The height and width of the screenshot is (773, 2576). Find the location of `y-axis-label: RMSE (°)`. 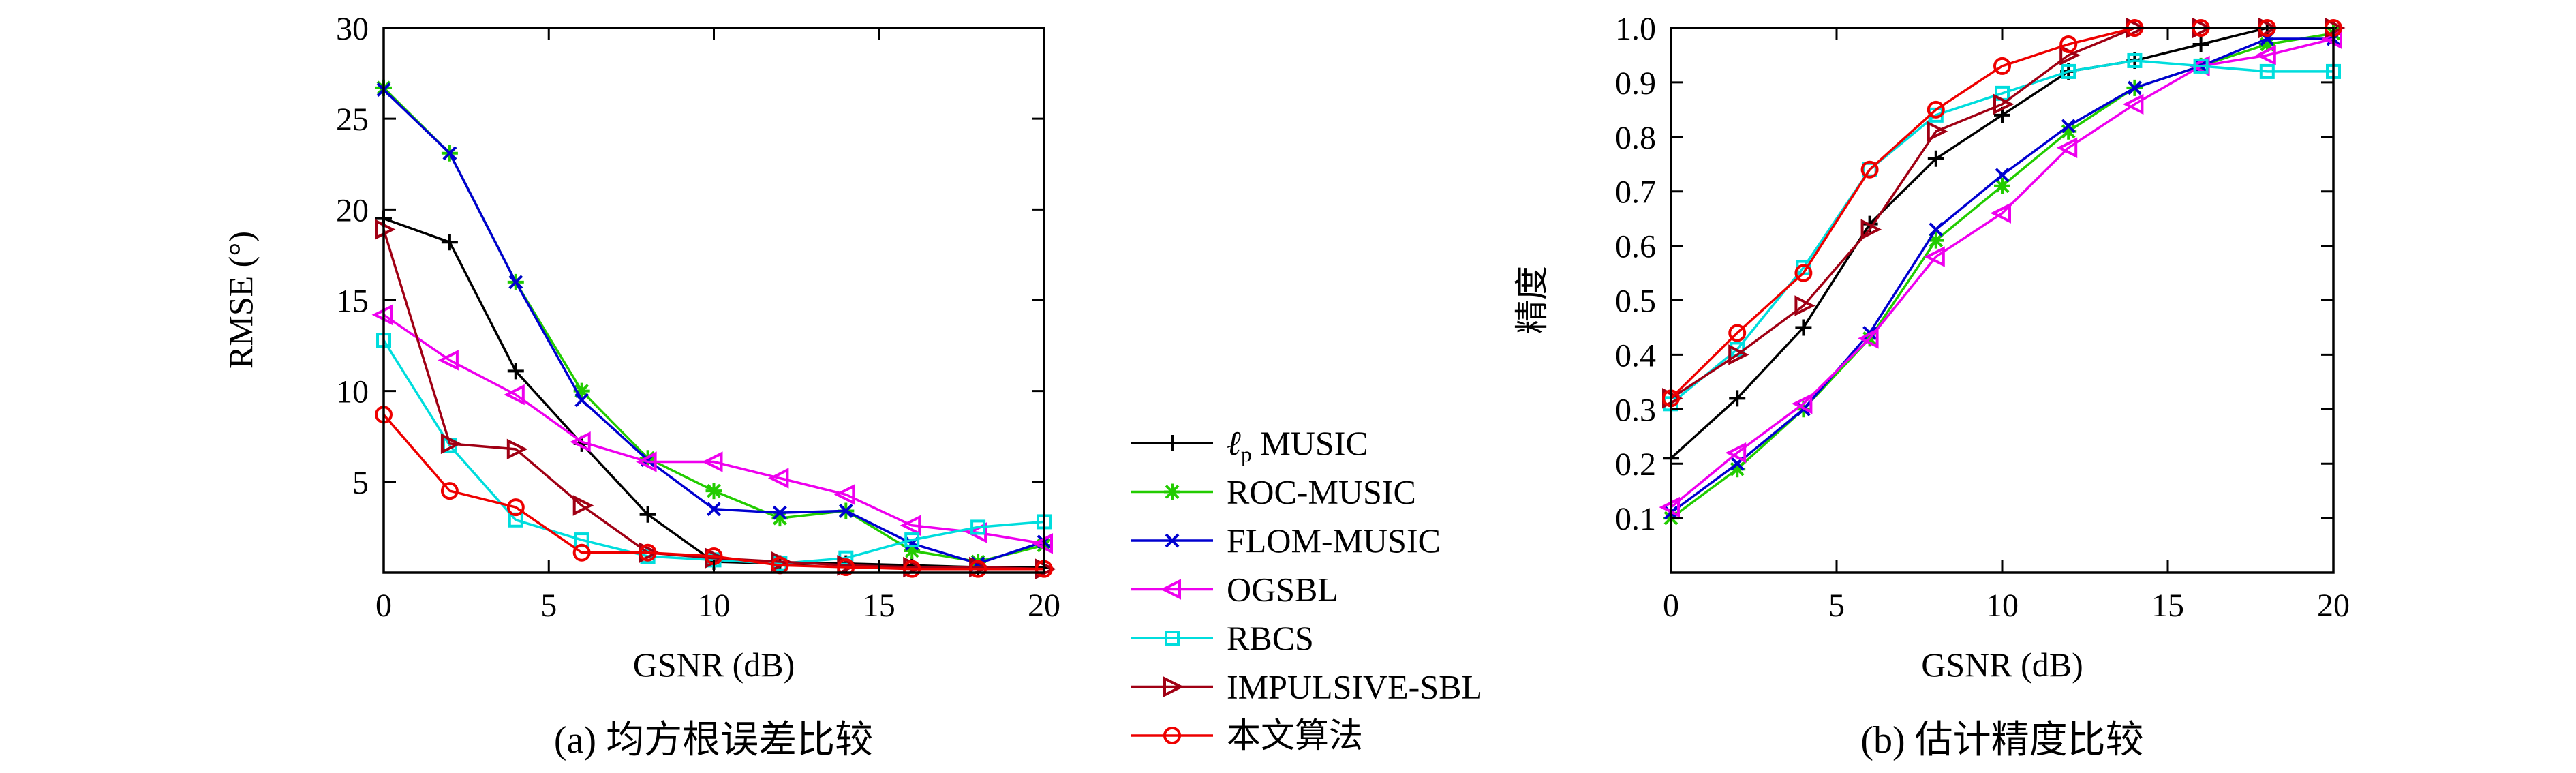

y-axis-label: RMSE (°) is located at coordinates (240, 300).